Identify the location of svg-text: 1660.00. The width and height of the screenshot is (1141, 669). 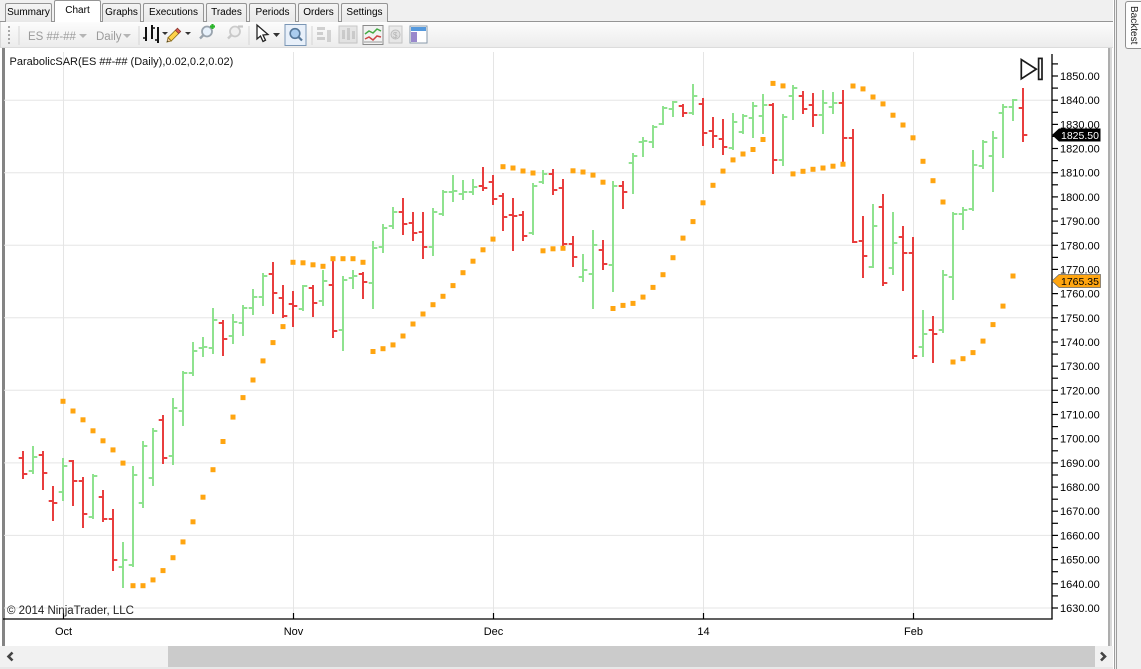
(1080, 536).